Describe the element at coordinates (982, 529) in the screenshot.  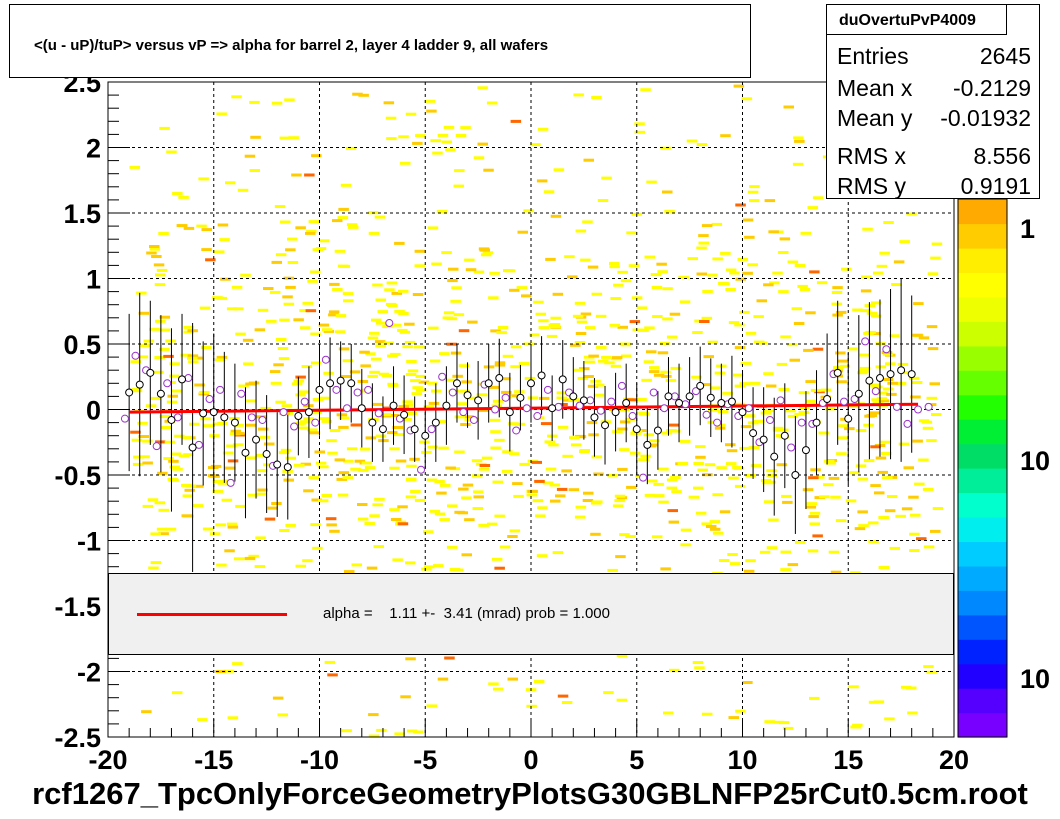
I see `palette-segment` at that location.